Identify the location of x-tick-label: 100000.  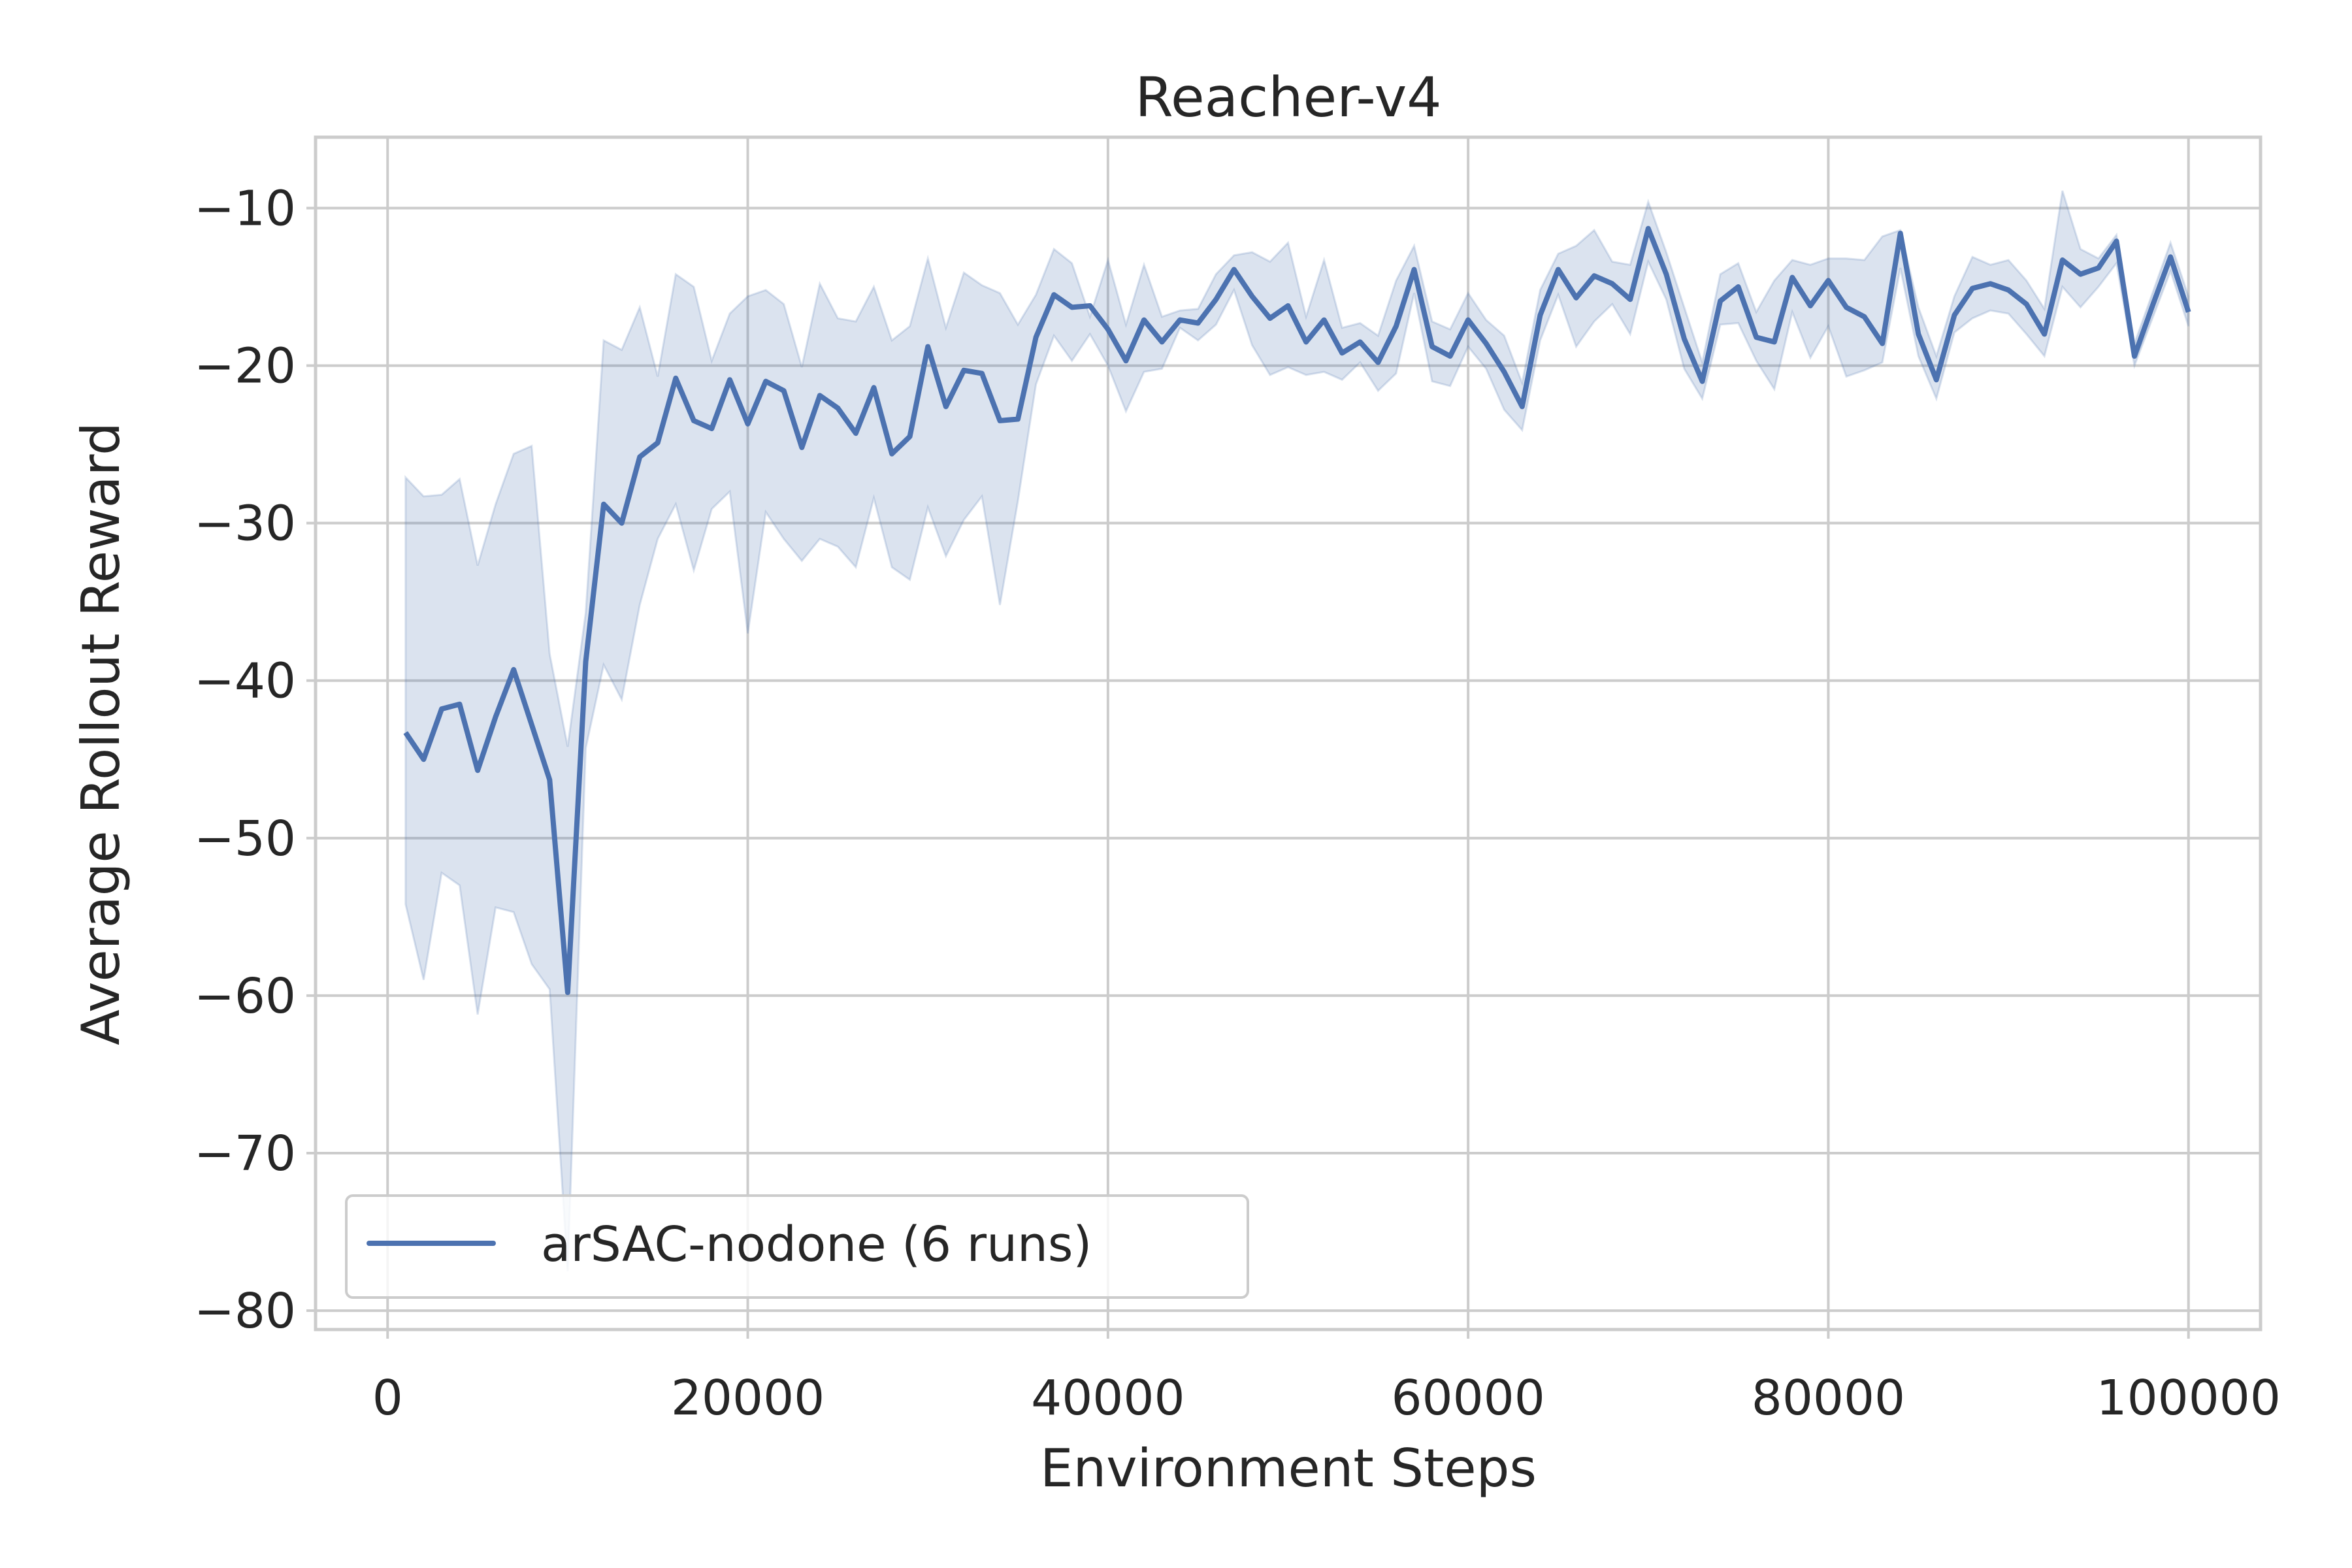
(2188, 1398).